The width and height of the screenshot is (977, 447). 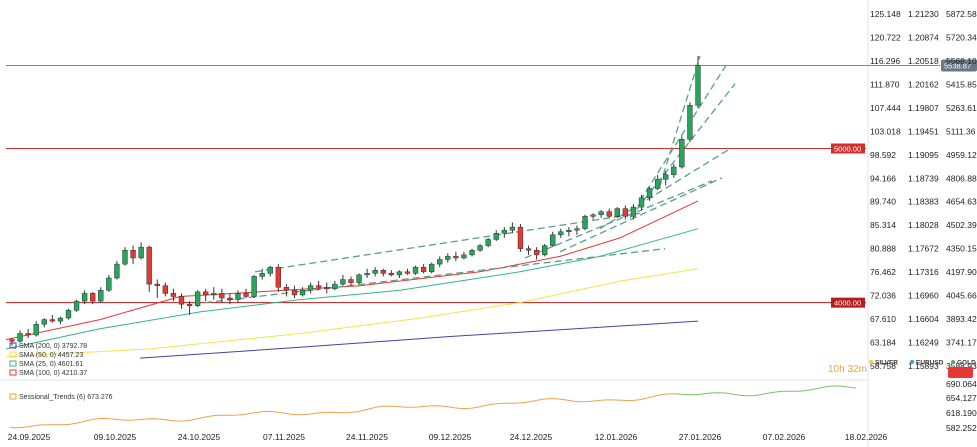 What do you see at coordinates (923, 343) in the screenshot?
I see `eurusd-axis-label: 1.16249` at bounding box center [923, 343].